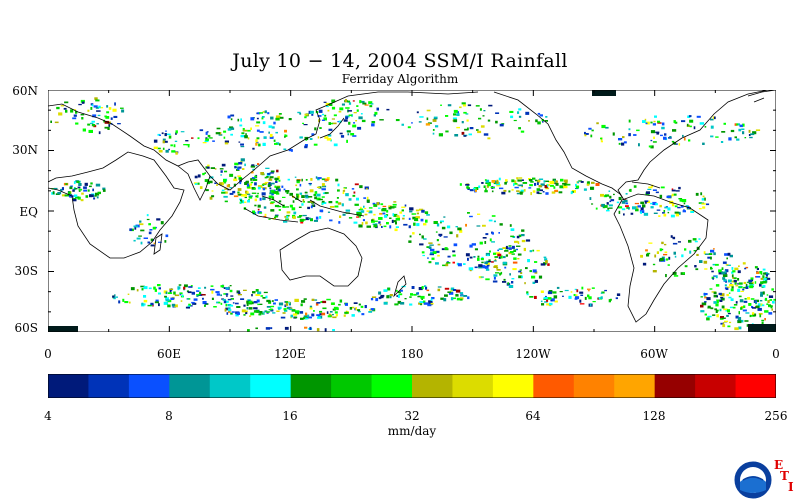 Image resolution: width=800 pixels, height=500 pixels. I want to click on scale-label-256: 256, so click(776, 416).